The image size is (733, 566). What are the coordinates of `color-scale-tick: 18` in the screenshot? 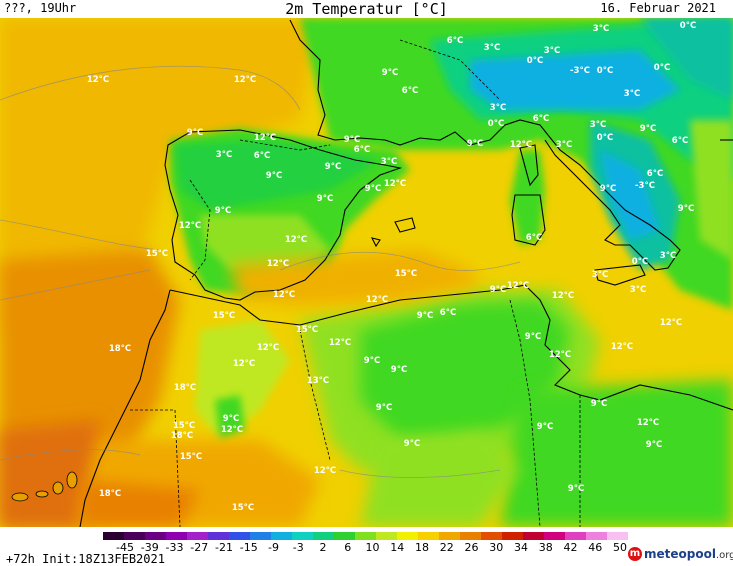 It's located at (422, 547).